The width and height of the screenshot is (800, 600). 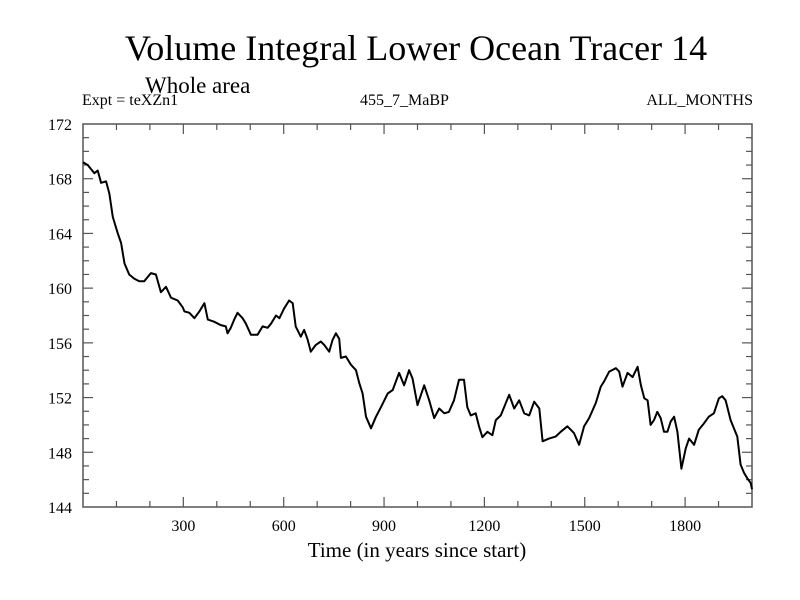 I want to click on y-tick-label: 164, so click(x=60, y=234).